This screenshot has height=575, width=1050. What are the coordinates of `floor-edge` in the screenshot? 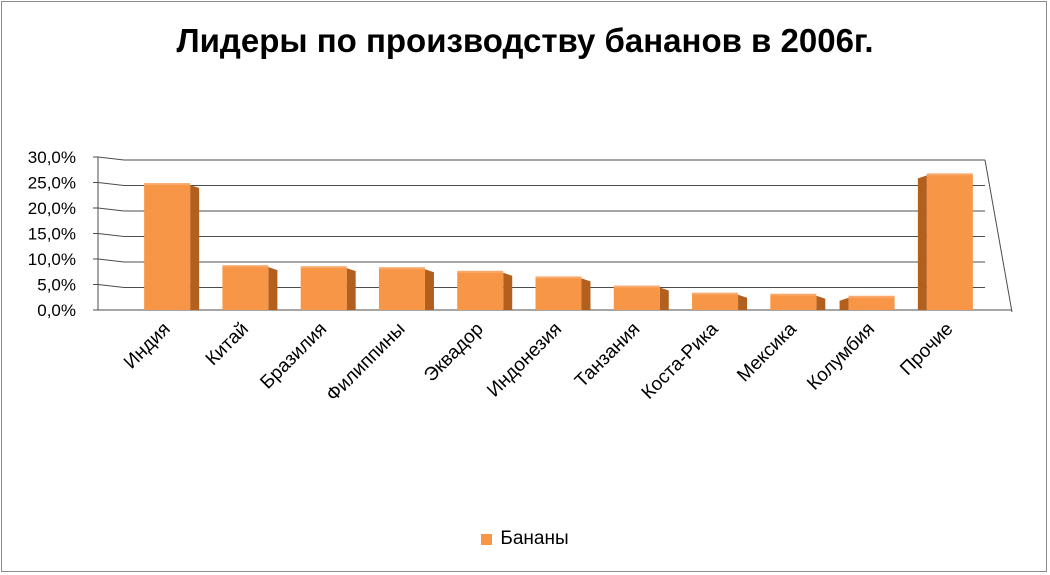 It's located at (998, 236).